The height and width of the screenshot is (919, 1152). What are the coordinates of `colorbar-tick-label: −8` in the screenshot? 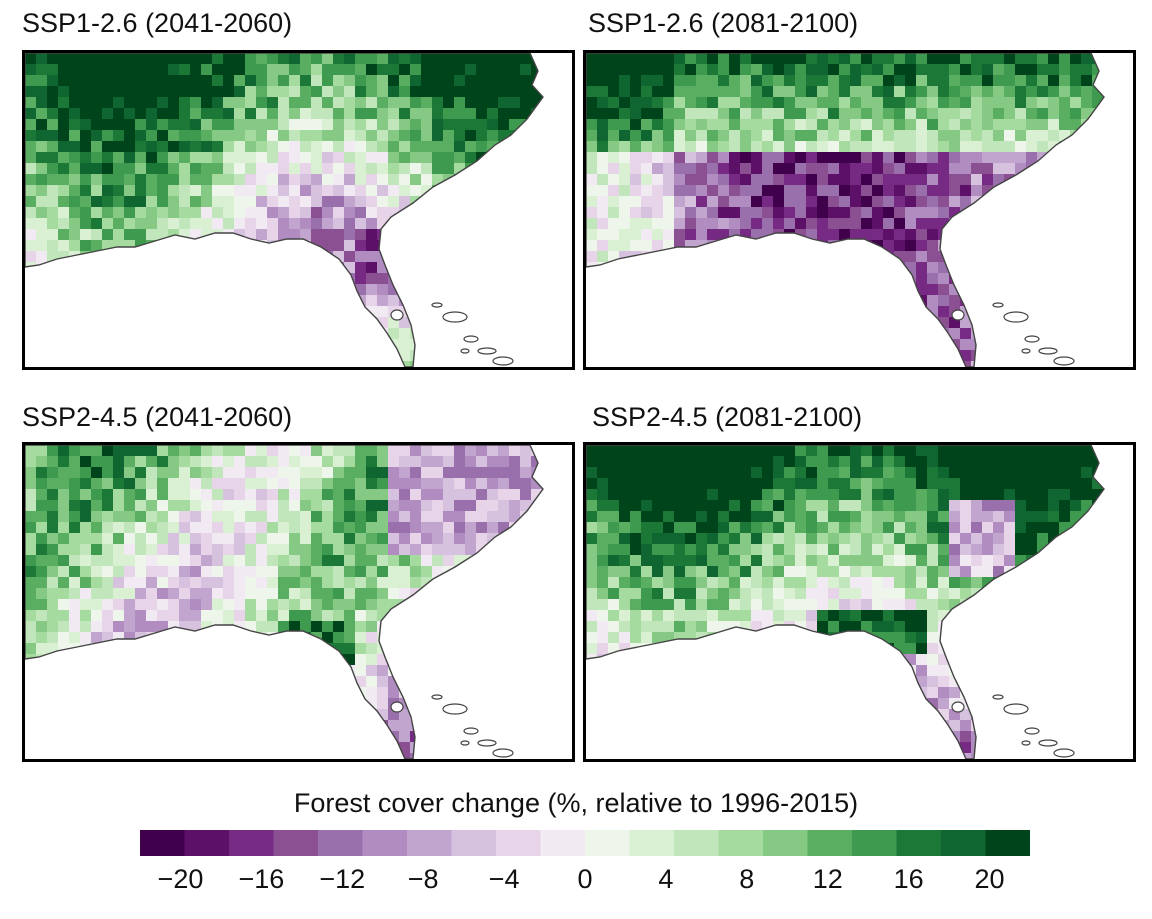 It's located at (423, 879).